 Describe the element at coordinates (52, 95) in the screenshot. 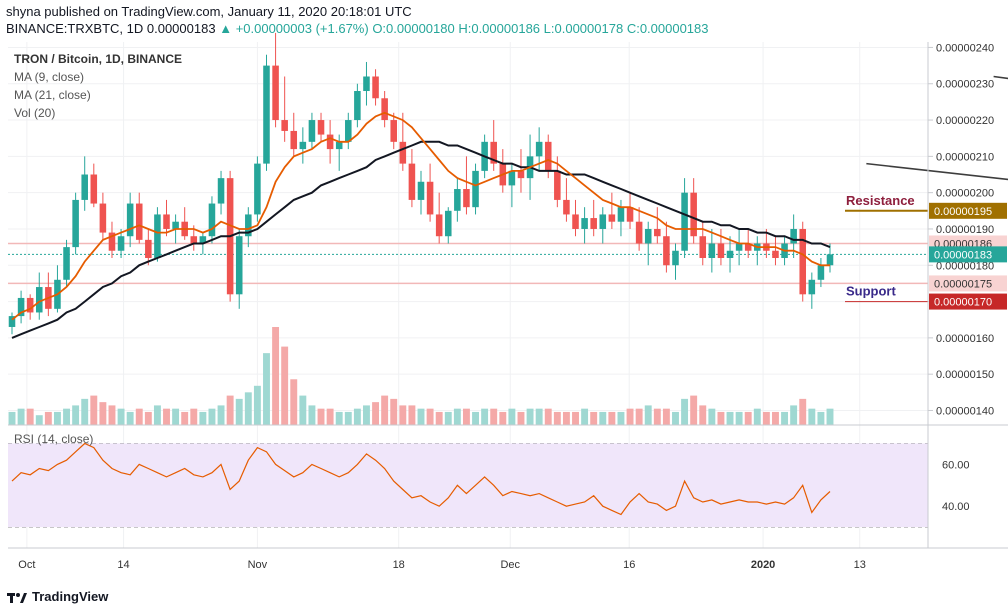

I see `ma21-legend: MA (21, close)` at that location.